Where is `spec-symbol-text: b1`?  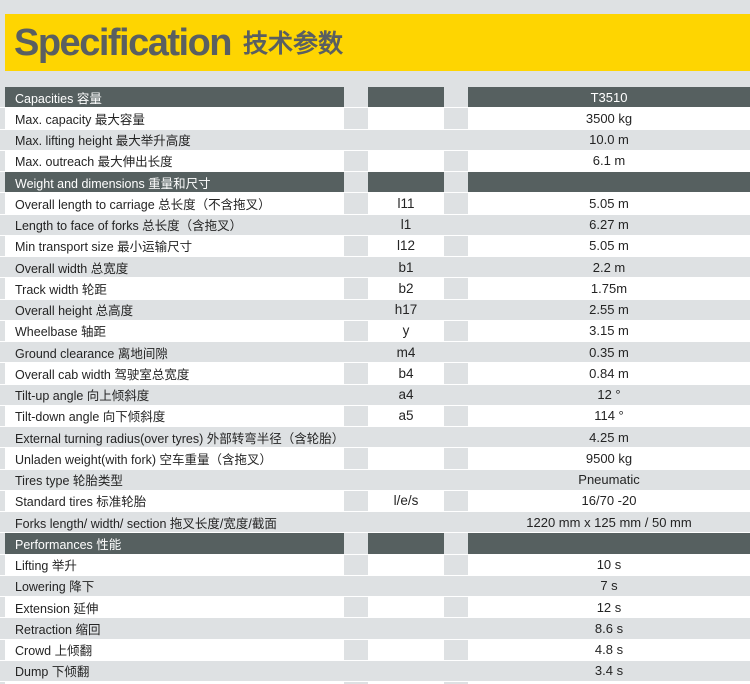
spec-symbol-text: b1 is located at coordinates (406, 267).